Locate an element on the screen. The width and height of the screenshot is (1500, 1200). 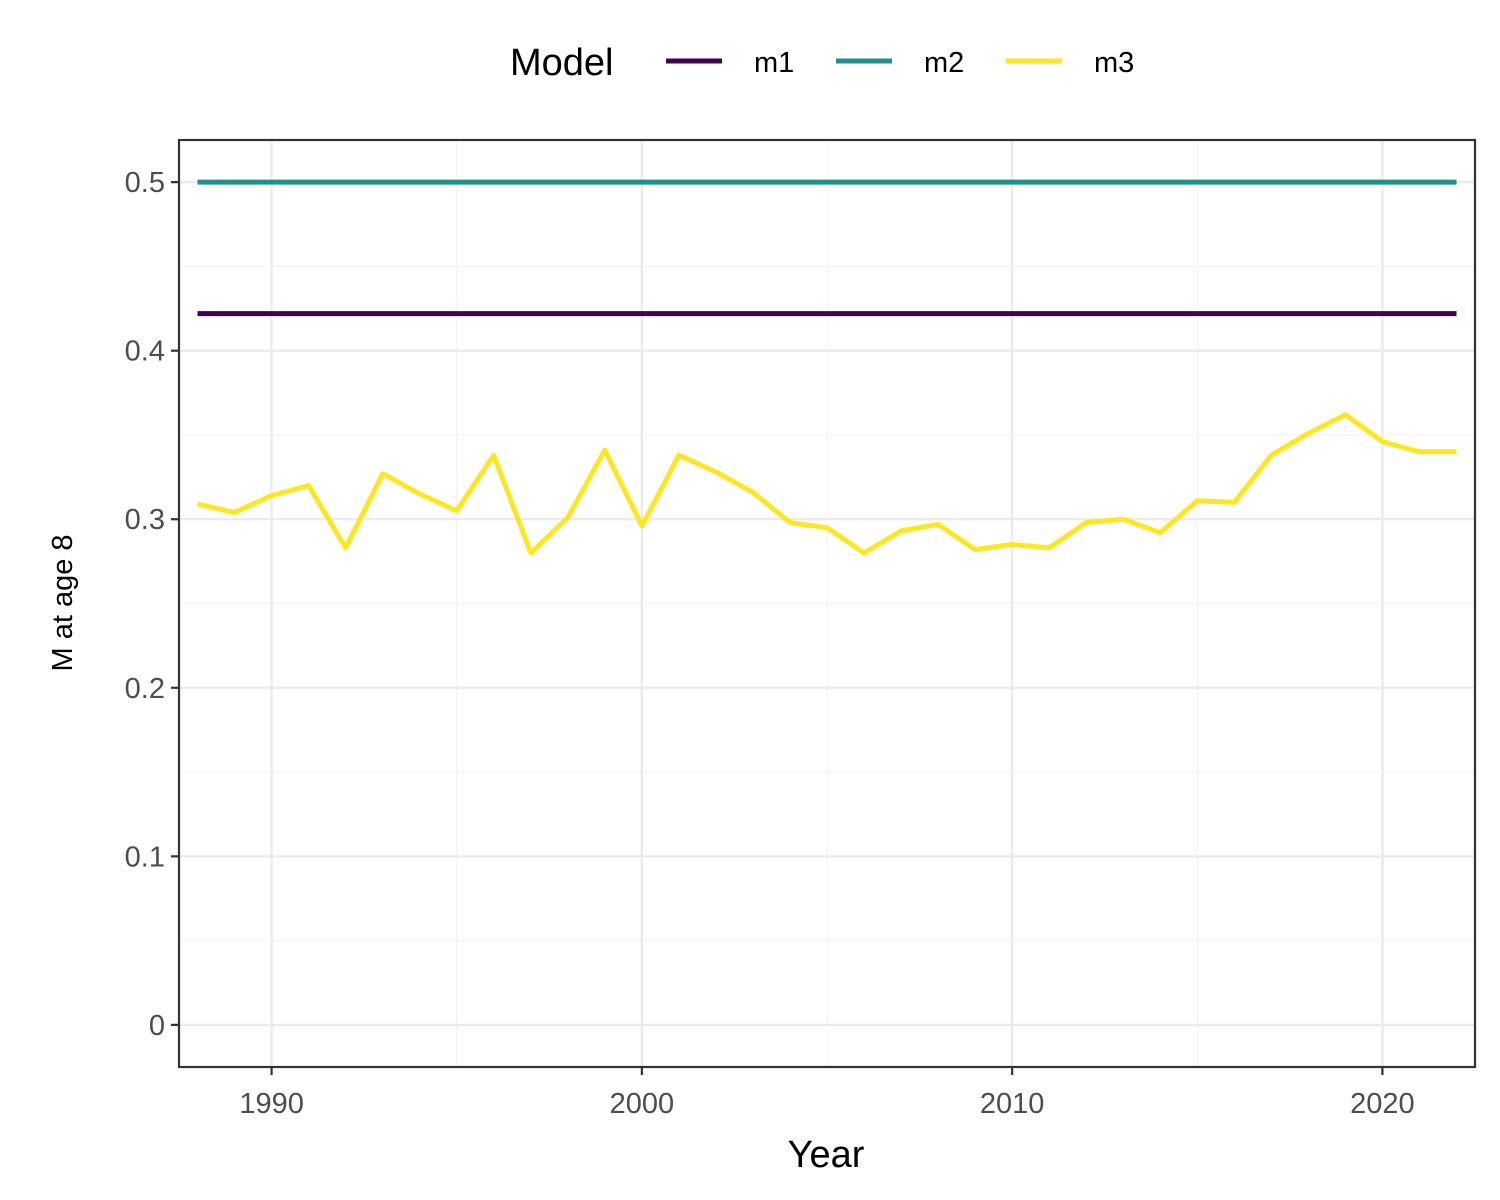
y-tick-label: 0.5 is located at coordinates (145, 183).